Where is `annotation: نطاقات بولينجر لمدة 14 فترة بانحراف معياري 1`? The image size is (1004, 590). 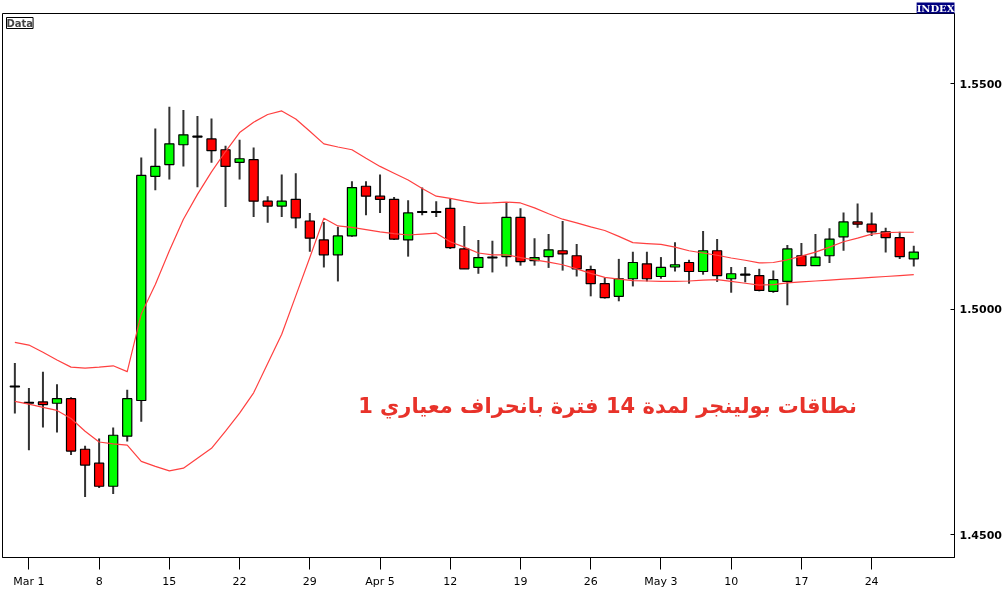 annotation: نطاقات بولينجر لمدة 14 فترة بانحراف معياري 1 is located at coordinates (607, 406).